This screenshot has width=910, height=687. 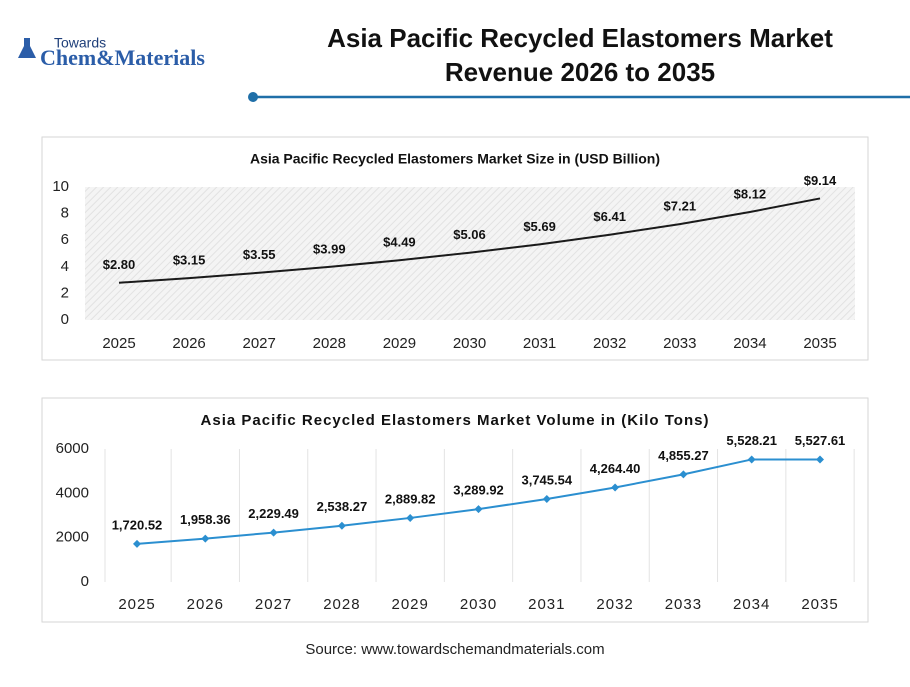 What do you see at coordinates (751, 440) in the screenshot?
I see `data-label: 5,528.21` at bounding box center [751, 440].